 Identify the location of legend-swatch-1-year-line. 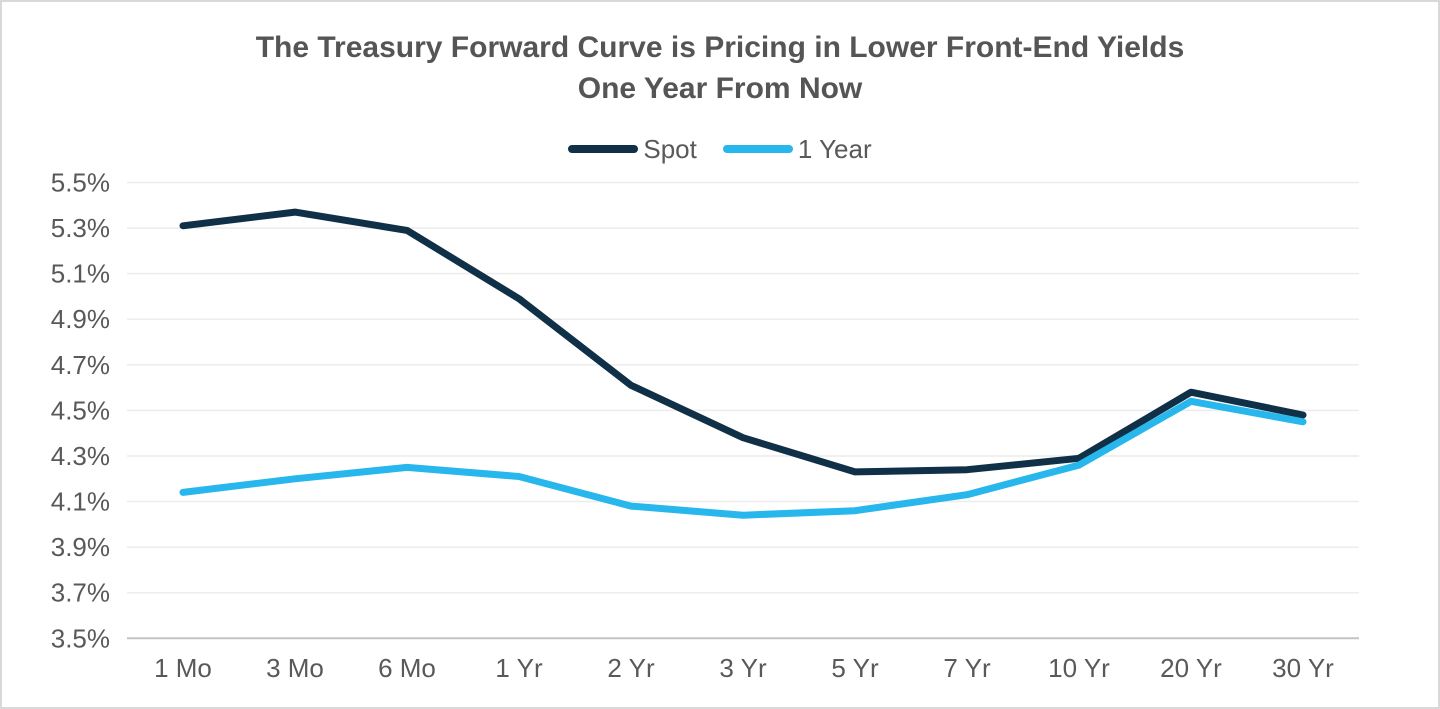
(757, 149).